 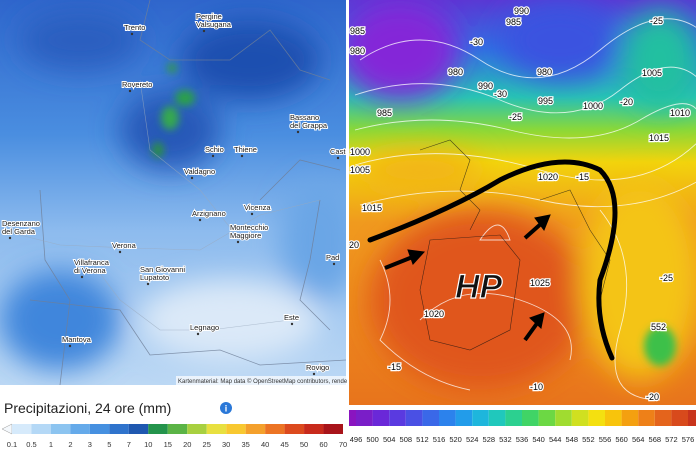 I want to click on place-label: Vicenza, so click(x=257, y=207).